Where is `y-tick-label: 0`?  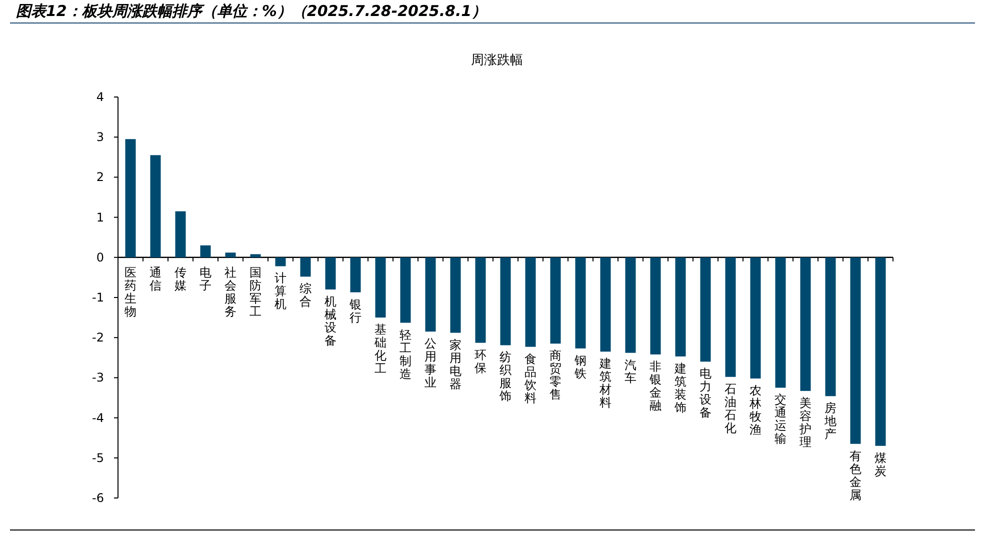 y-tick-label: 0 is located at coordinates (100, 257).